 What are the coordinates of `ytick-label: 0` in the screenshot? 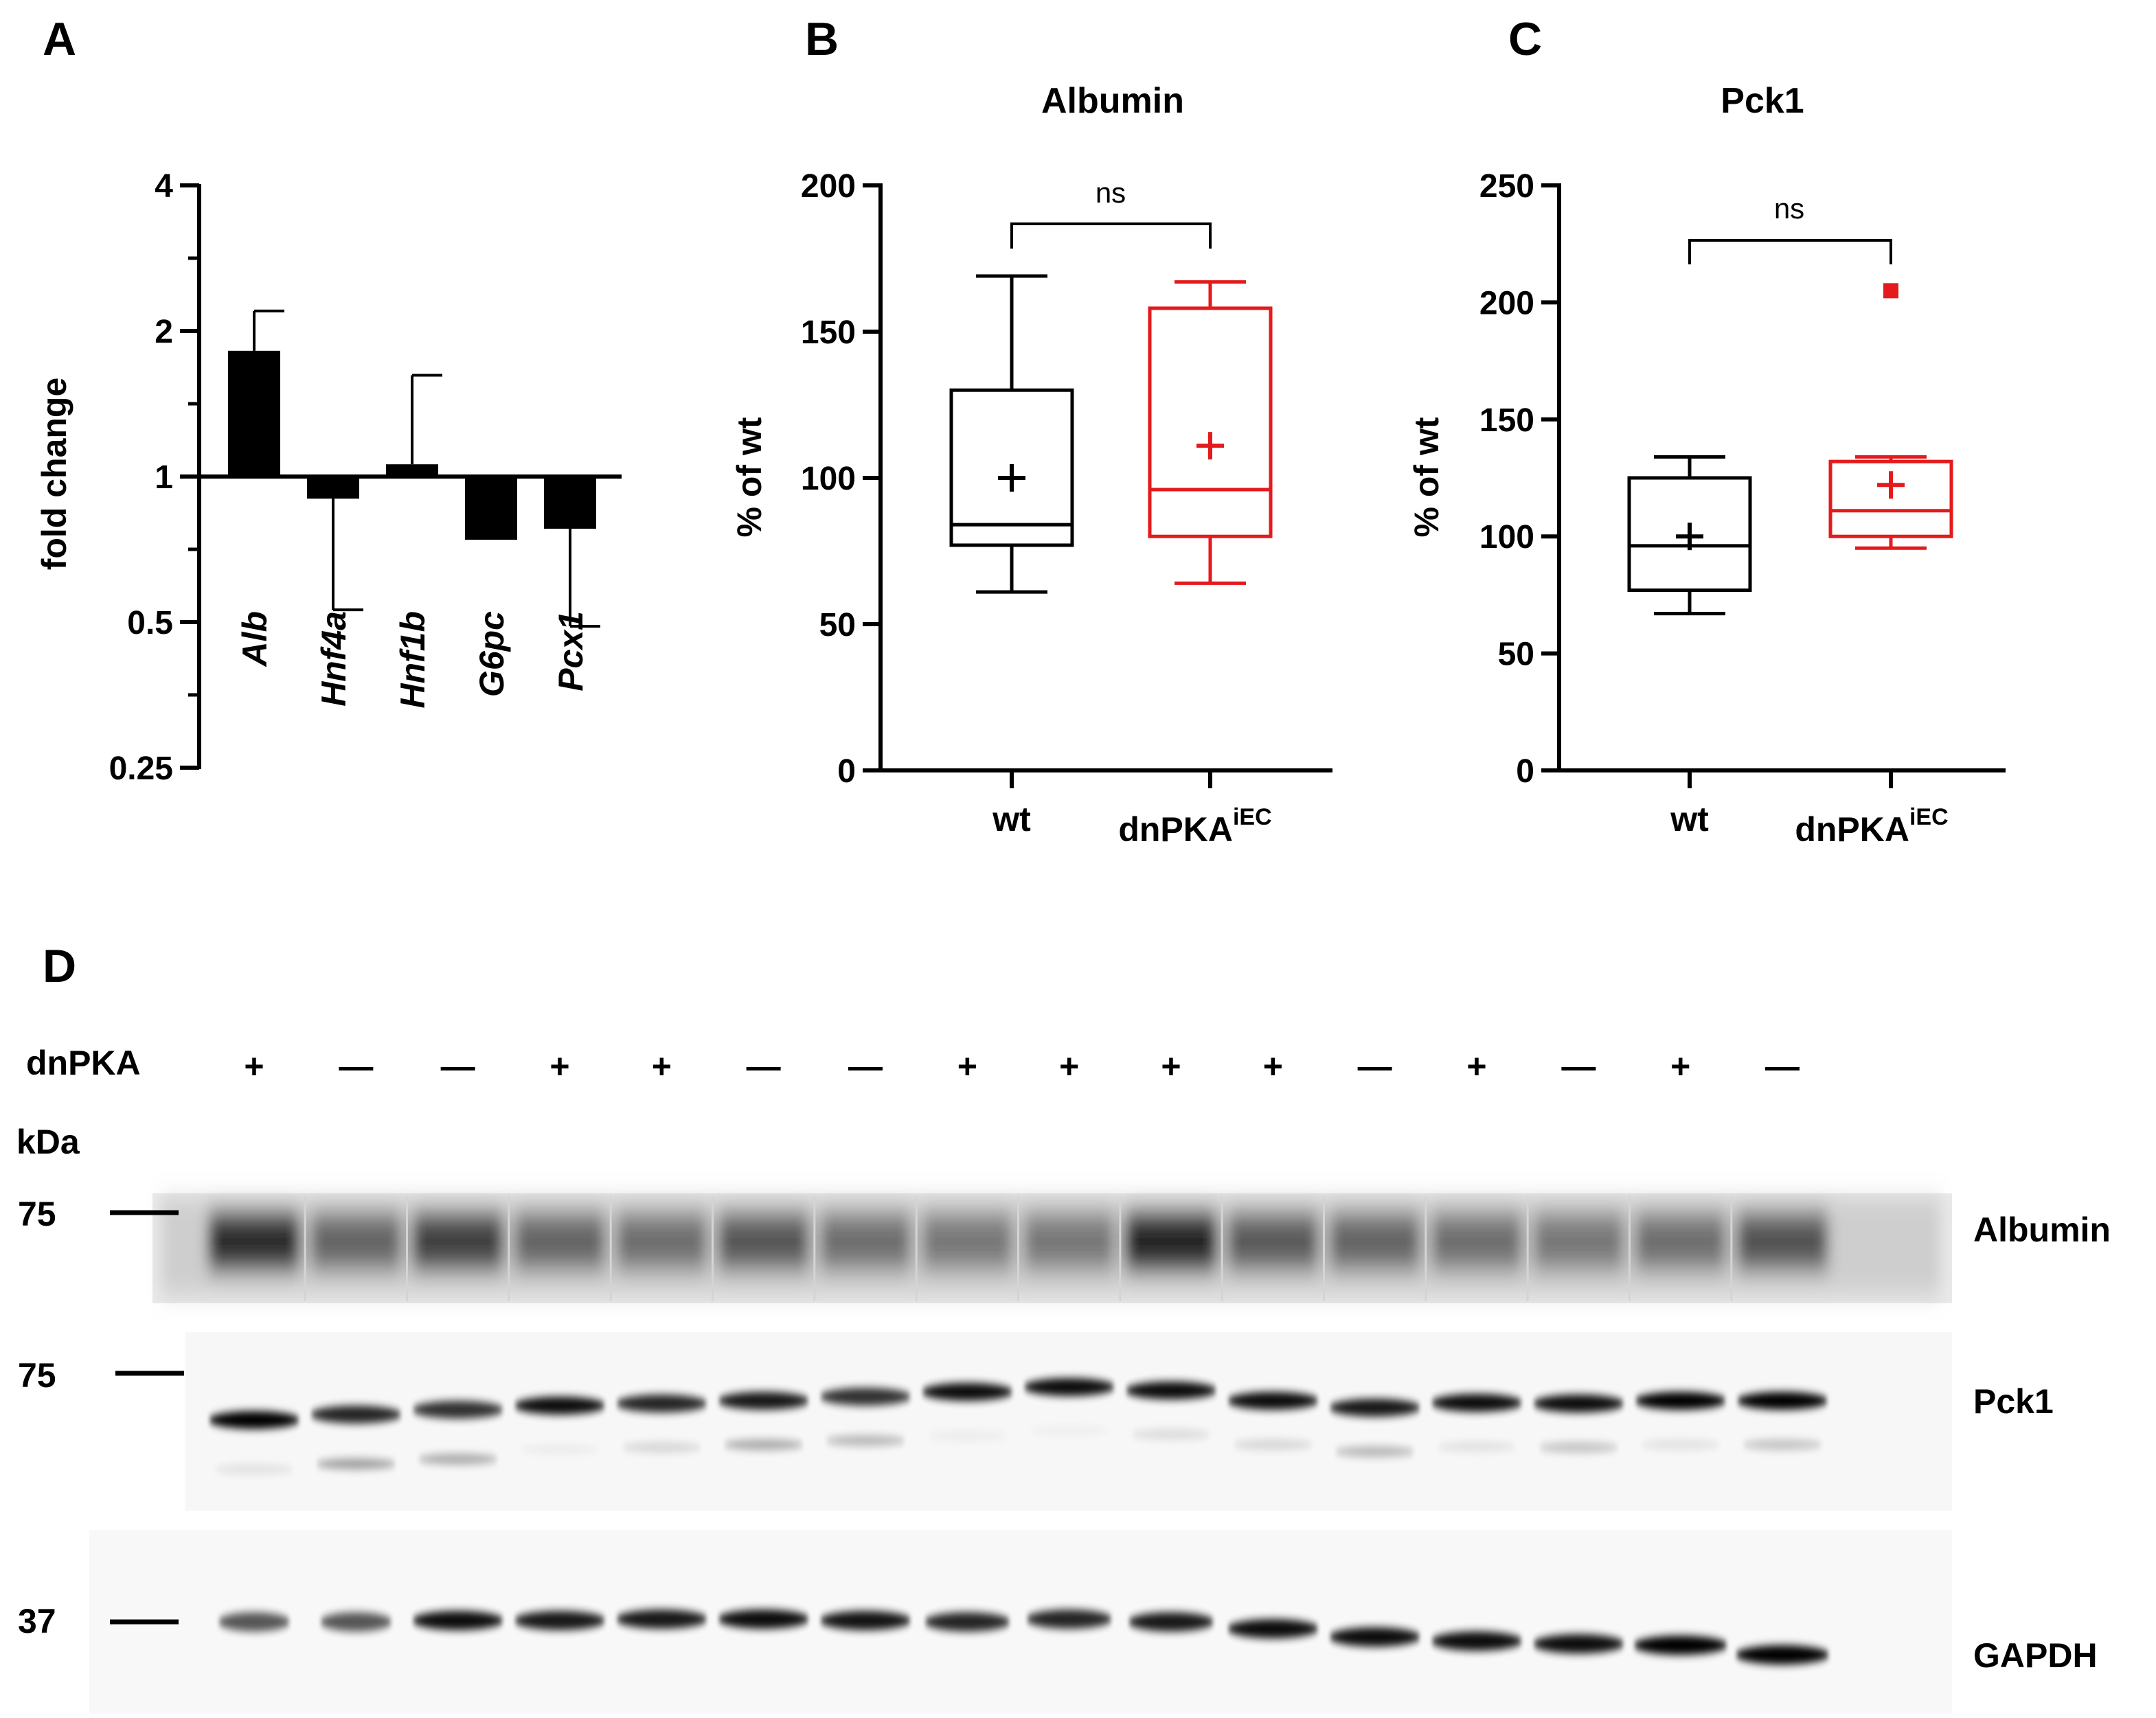 It's located at (1525, 771).